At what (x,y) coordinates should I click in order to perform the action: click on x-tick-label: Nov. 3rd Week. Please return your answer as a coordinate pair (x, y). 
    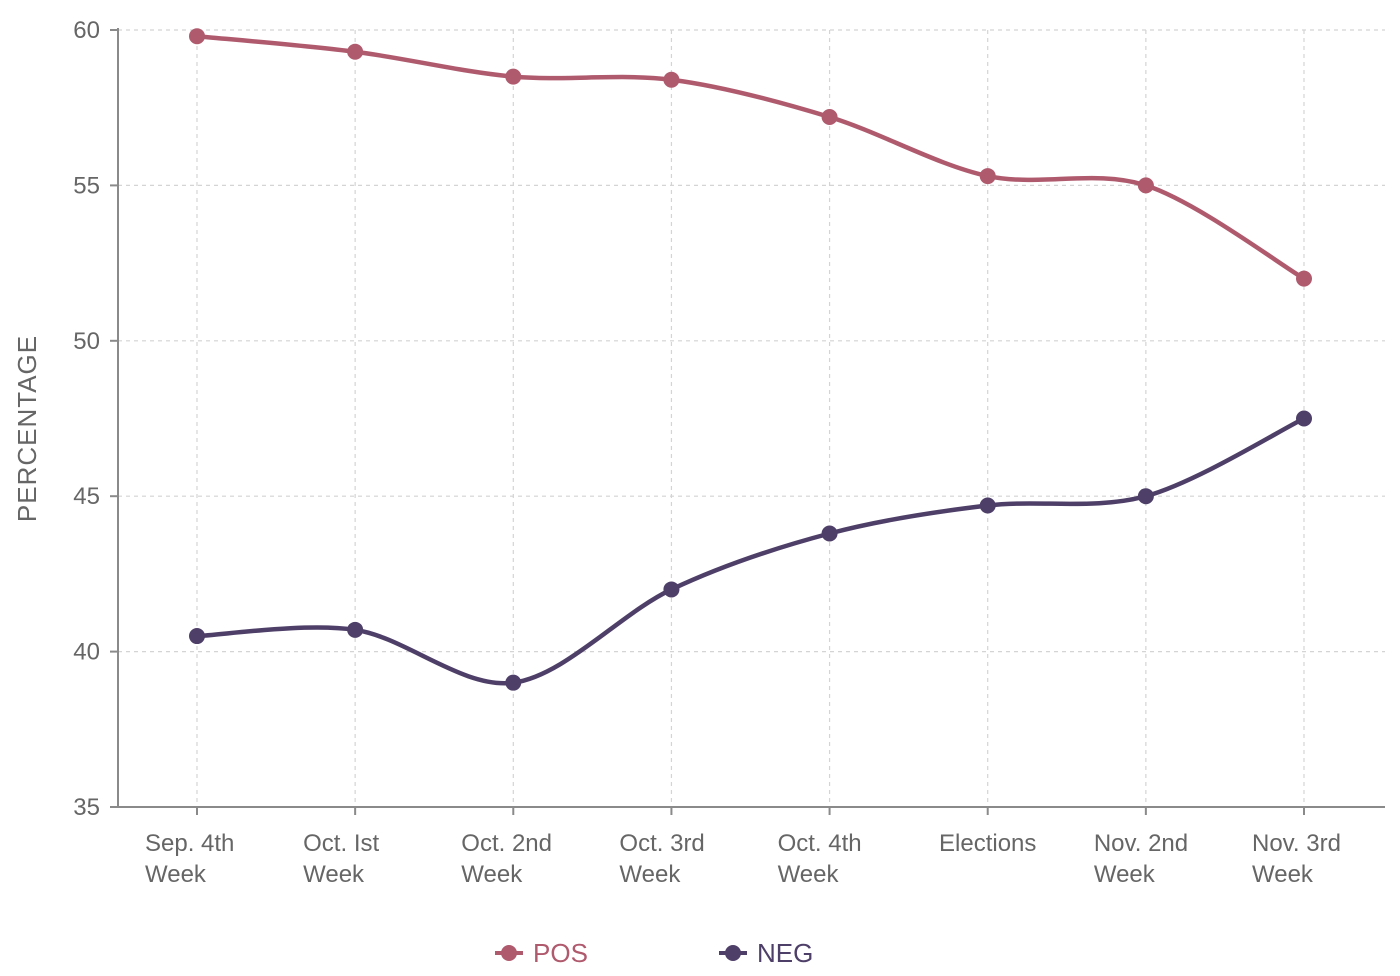
    Looking at the image, I should click on (1296, 859).